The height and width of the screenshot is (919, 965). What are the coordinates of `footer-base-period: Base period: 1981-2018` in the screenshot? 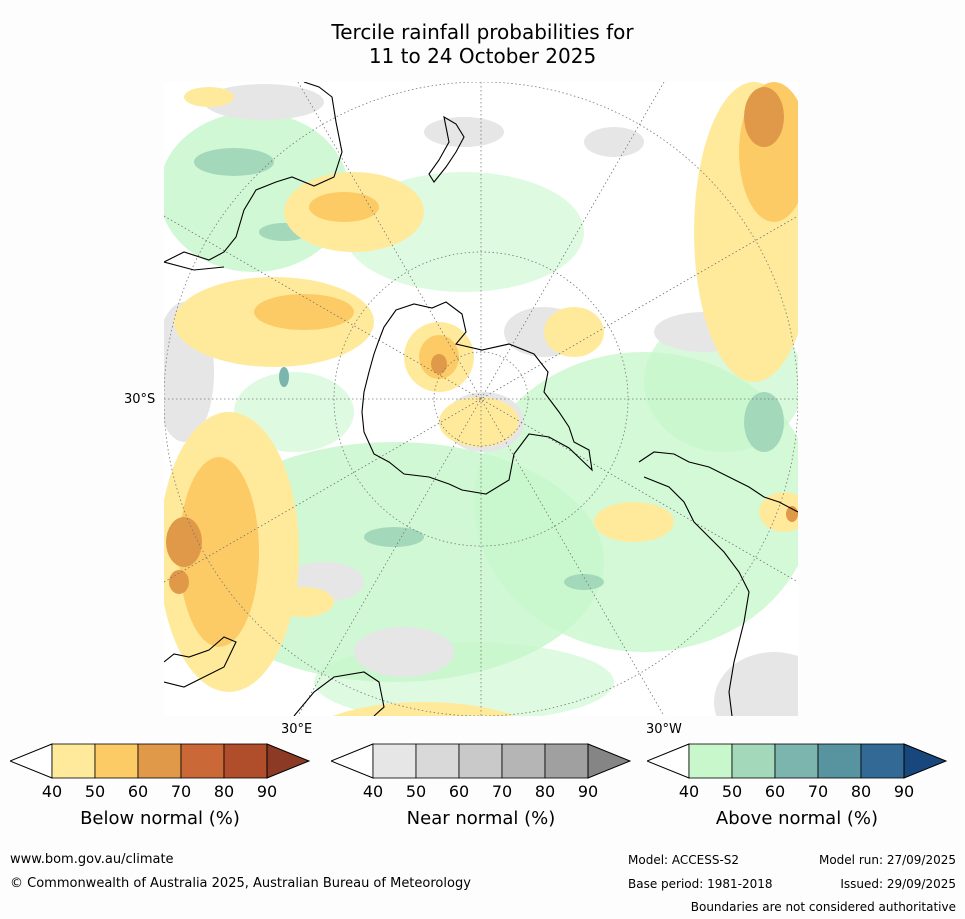 It's located at (700, 884).